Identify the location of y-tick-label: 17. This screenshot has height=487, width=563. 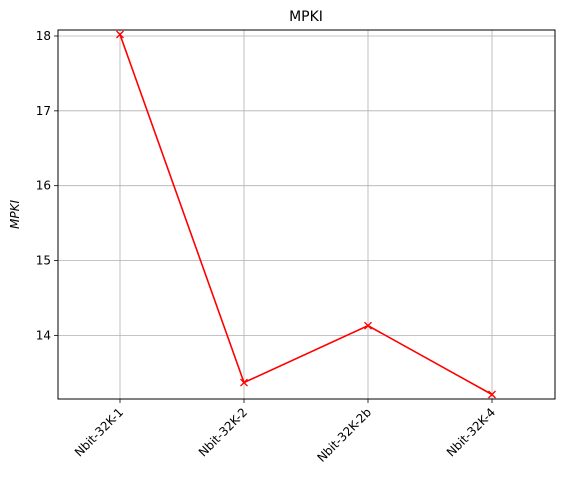
(43, 111).